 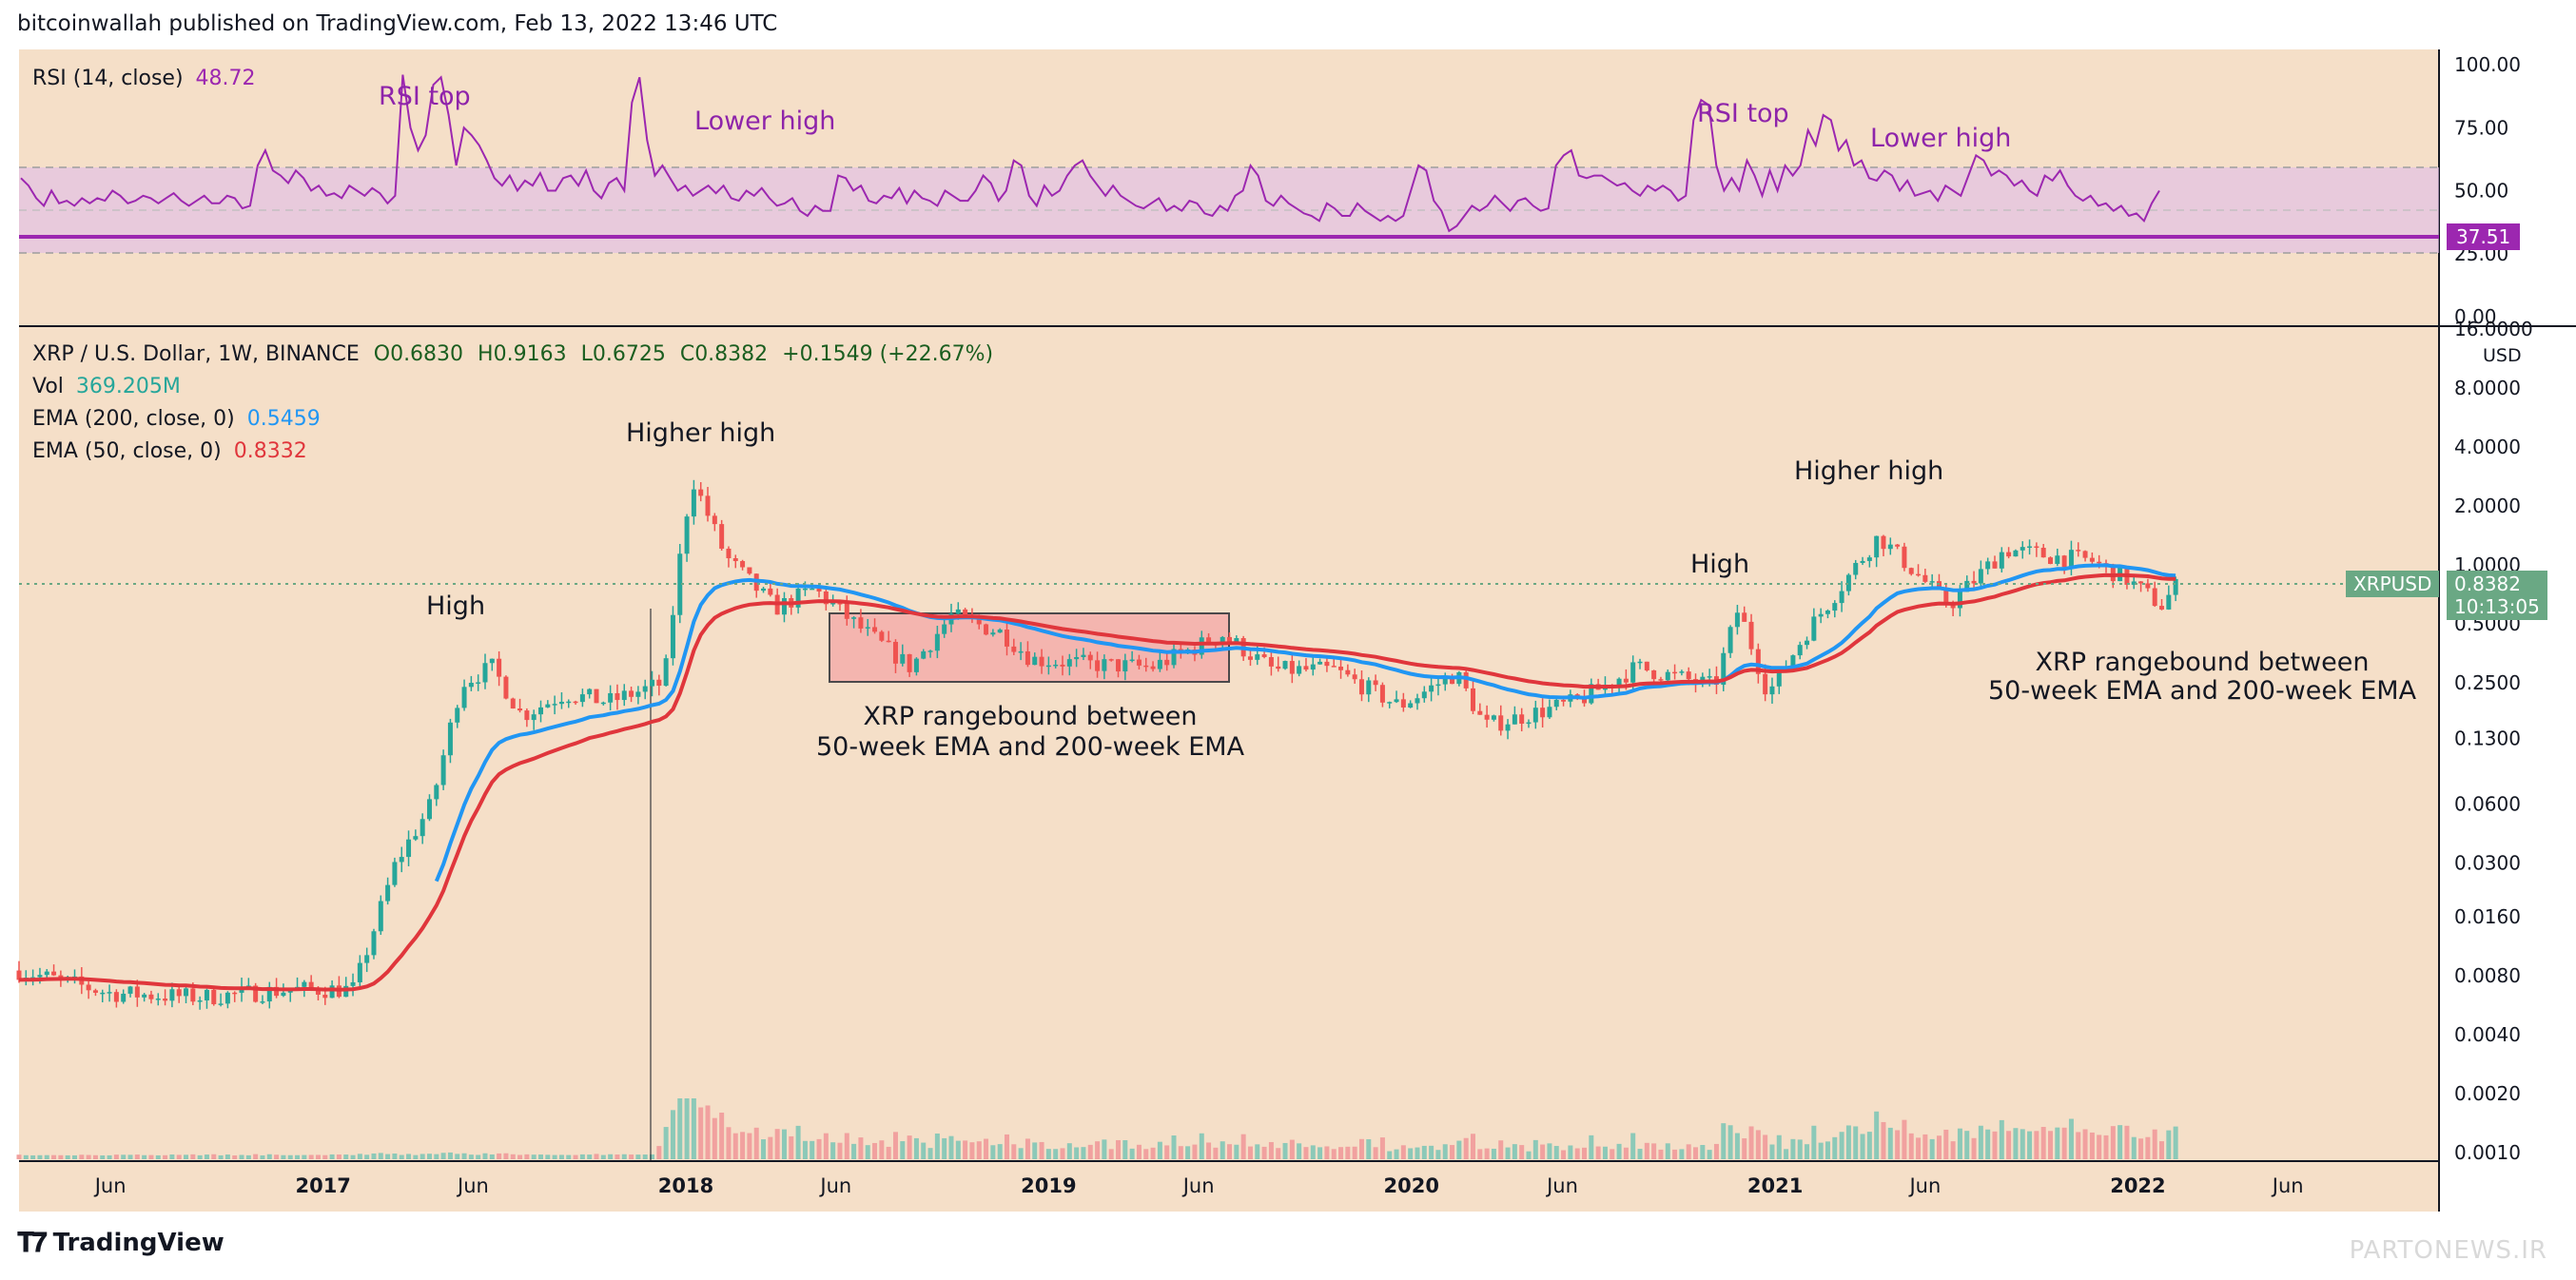 What do you see at coordinates (2487, 1093) in the screenshot?
I see `price-tick-label: 0.0020` at bounding box center [2487, 1093].